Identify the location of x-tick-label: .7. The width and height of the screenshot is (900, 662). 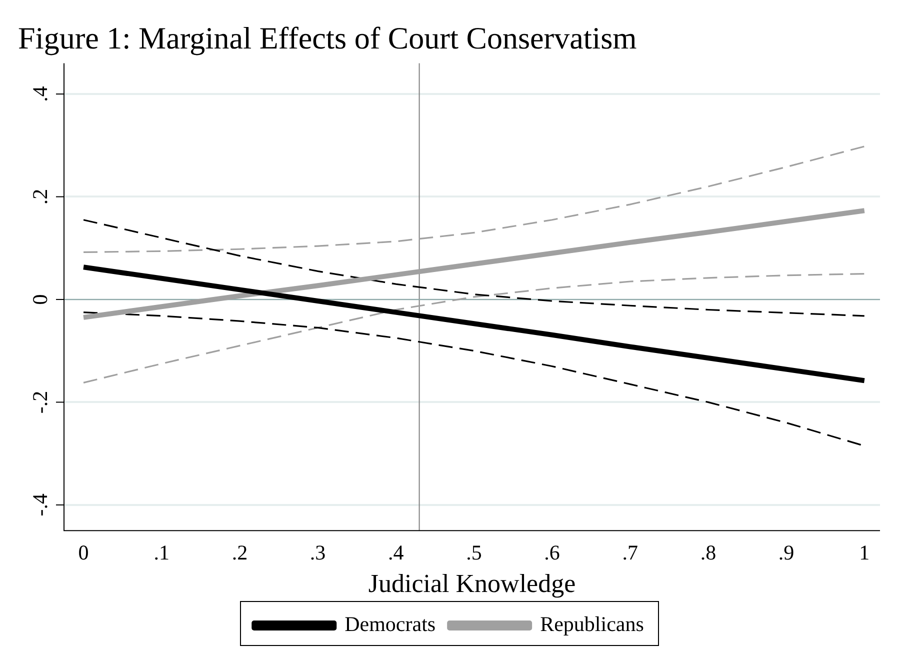
(630, 552).